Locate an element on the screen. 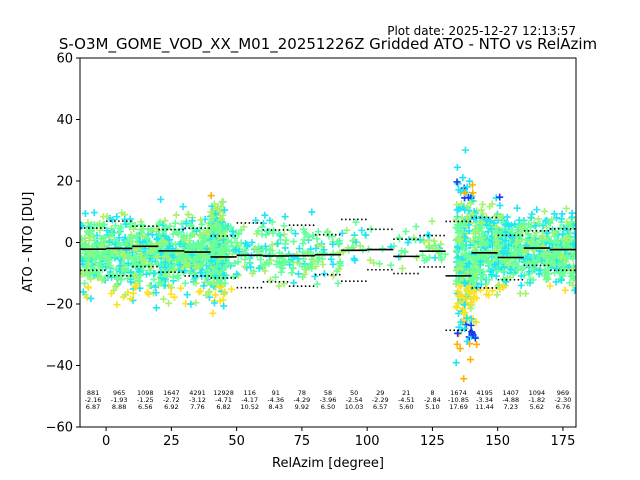  y-axis-label: ATO - NTO [DU] is located at coordinates (28, 242).